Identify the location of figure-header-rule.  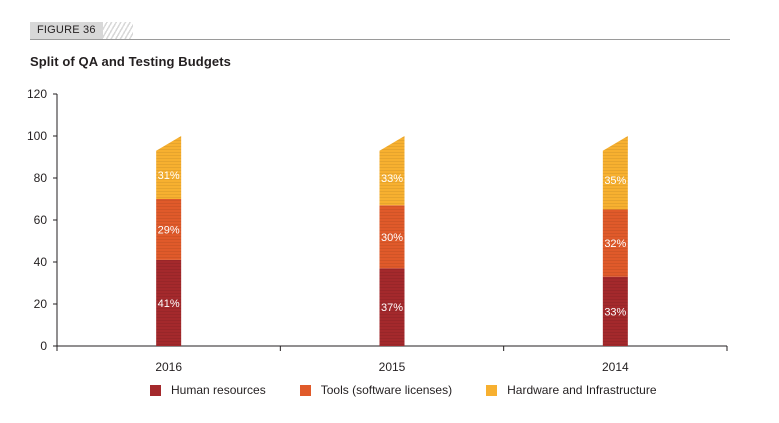
(380, 39).